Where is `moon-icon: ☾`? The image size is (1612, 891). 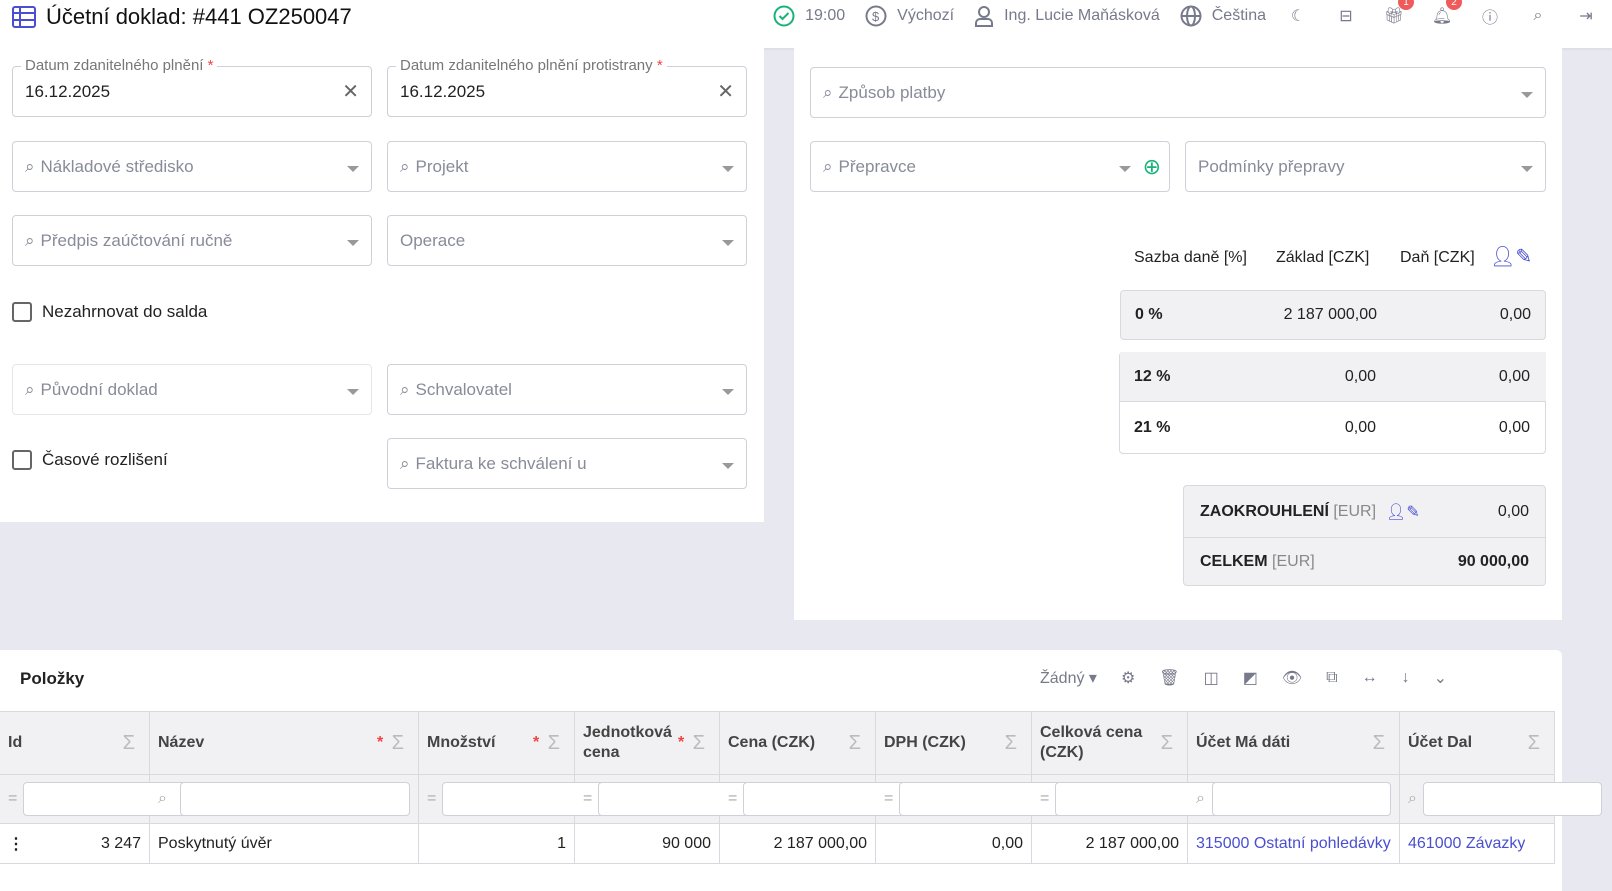 moon-icon: ☾ is located at coordinates (1298, 16).